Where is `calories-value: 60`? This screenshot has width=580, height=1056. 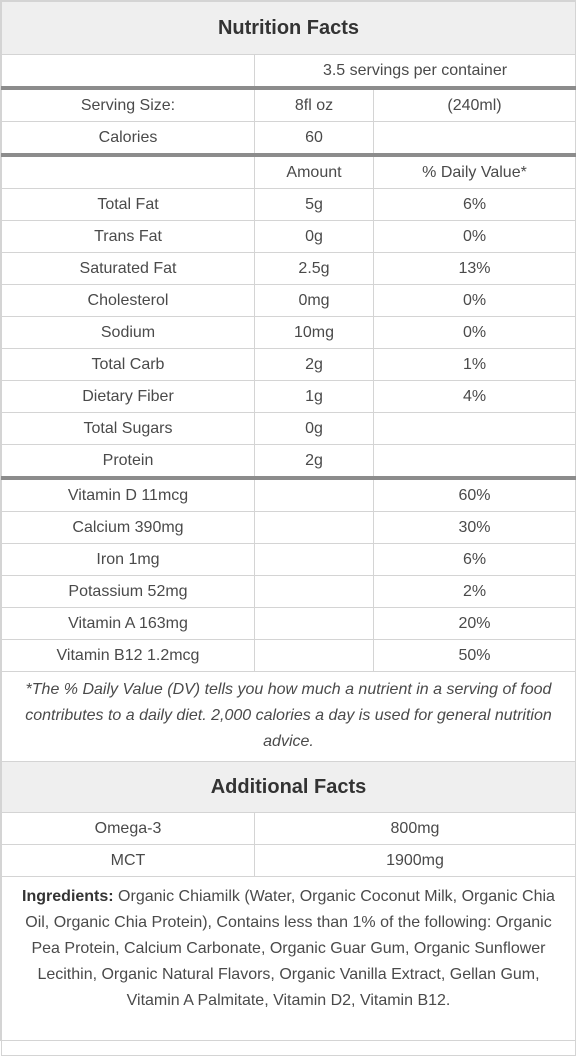 calories-value: 60 is located at coordinates (314, 138).